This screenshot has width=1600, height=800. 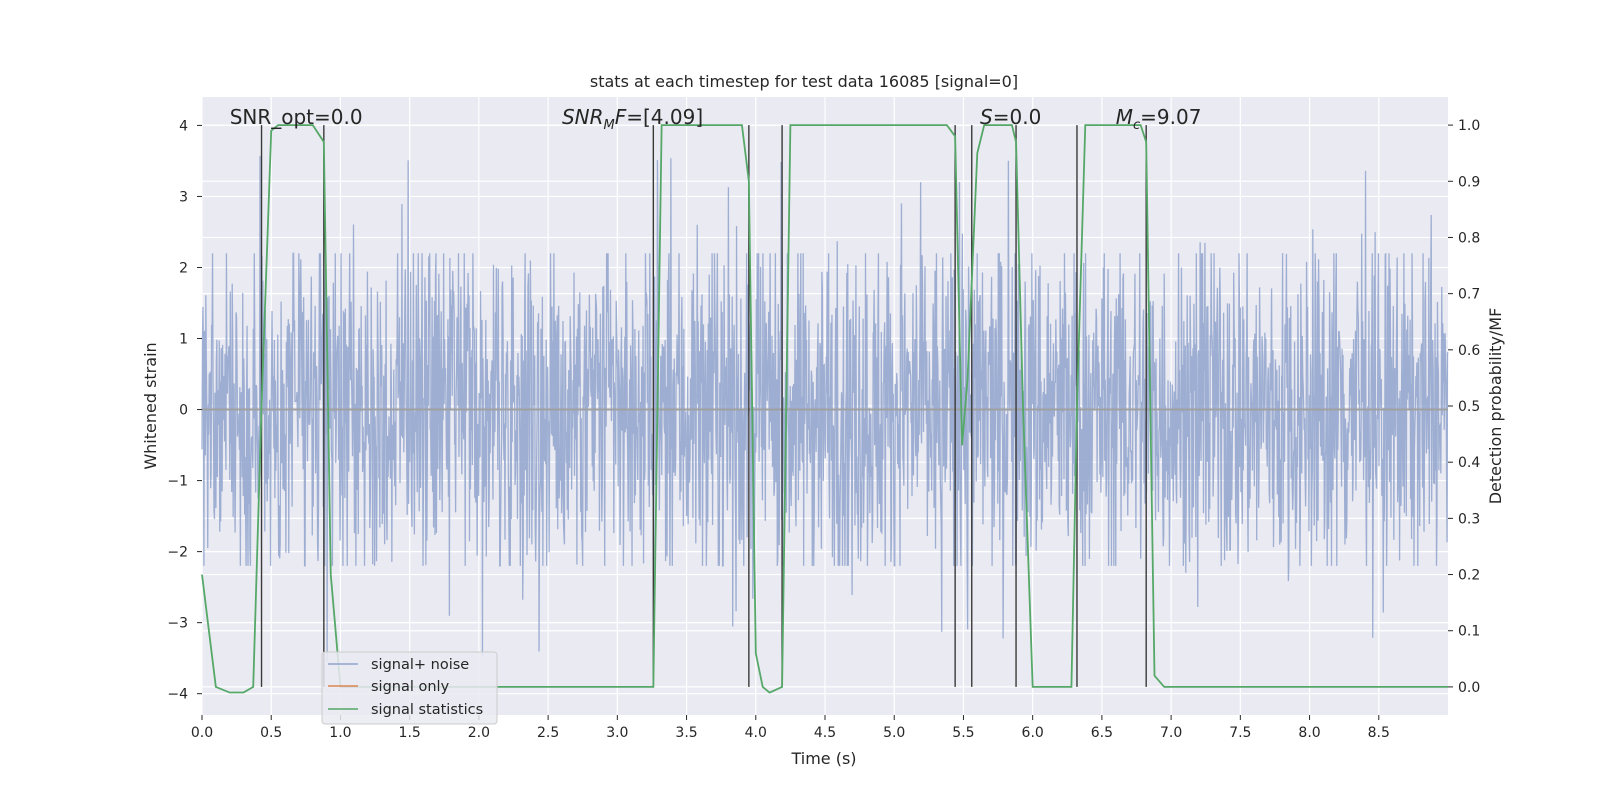 I want to click on x-tick-label: 5.5, so click(x=963, y=733).